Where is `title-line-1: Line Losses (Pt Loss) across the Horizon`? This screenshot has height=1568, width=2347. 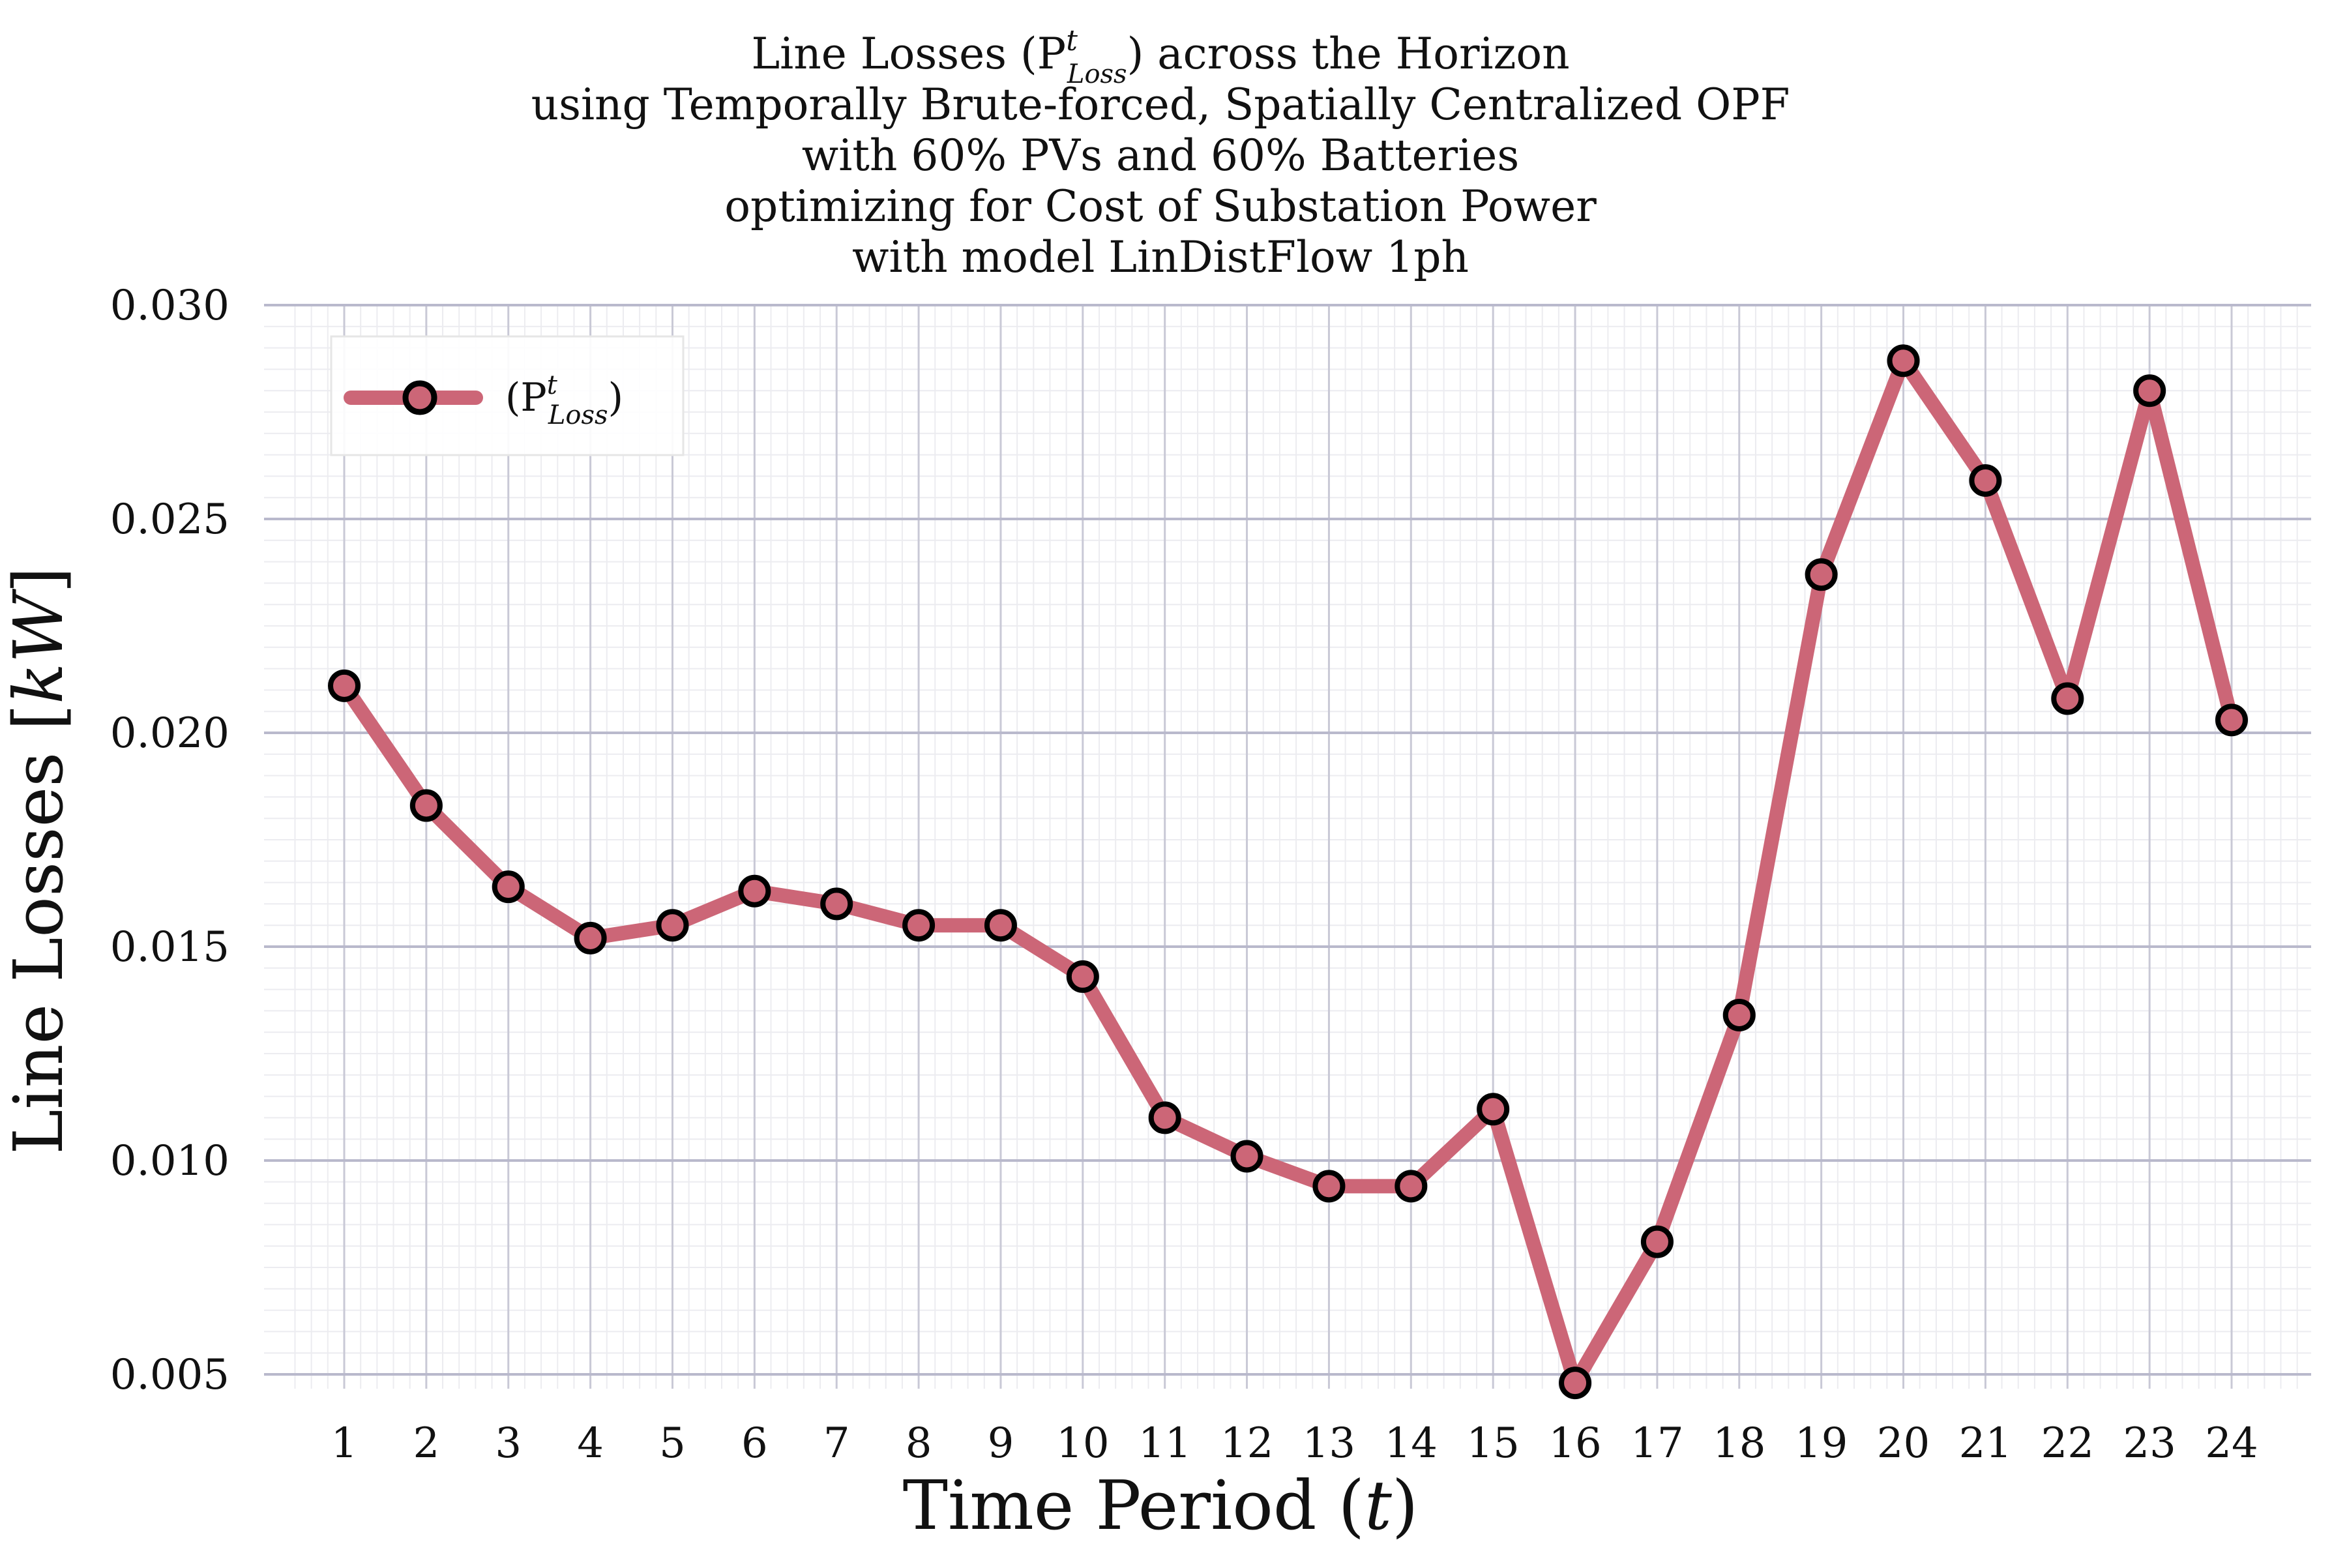 title-line-1: Line Losses (Pt Loss) across the Horizon is located at coordinates (1160, 57).